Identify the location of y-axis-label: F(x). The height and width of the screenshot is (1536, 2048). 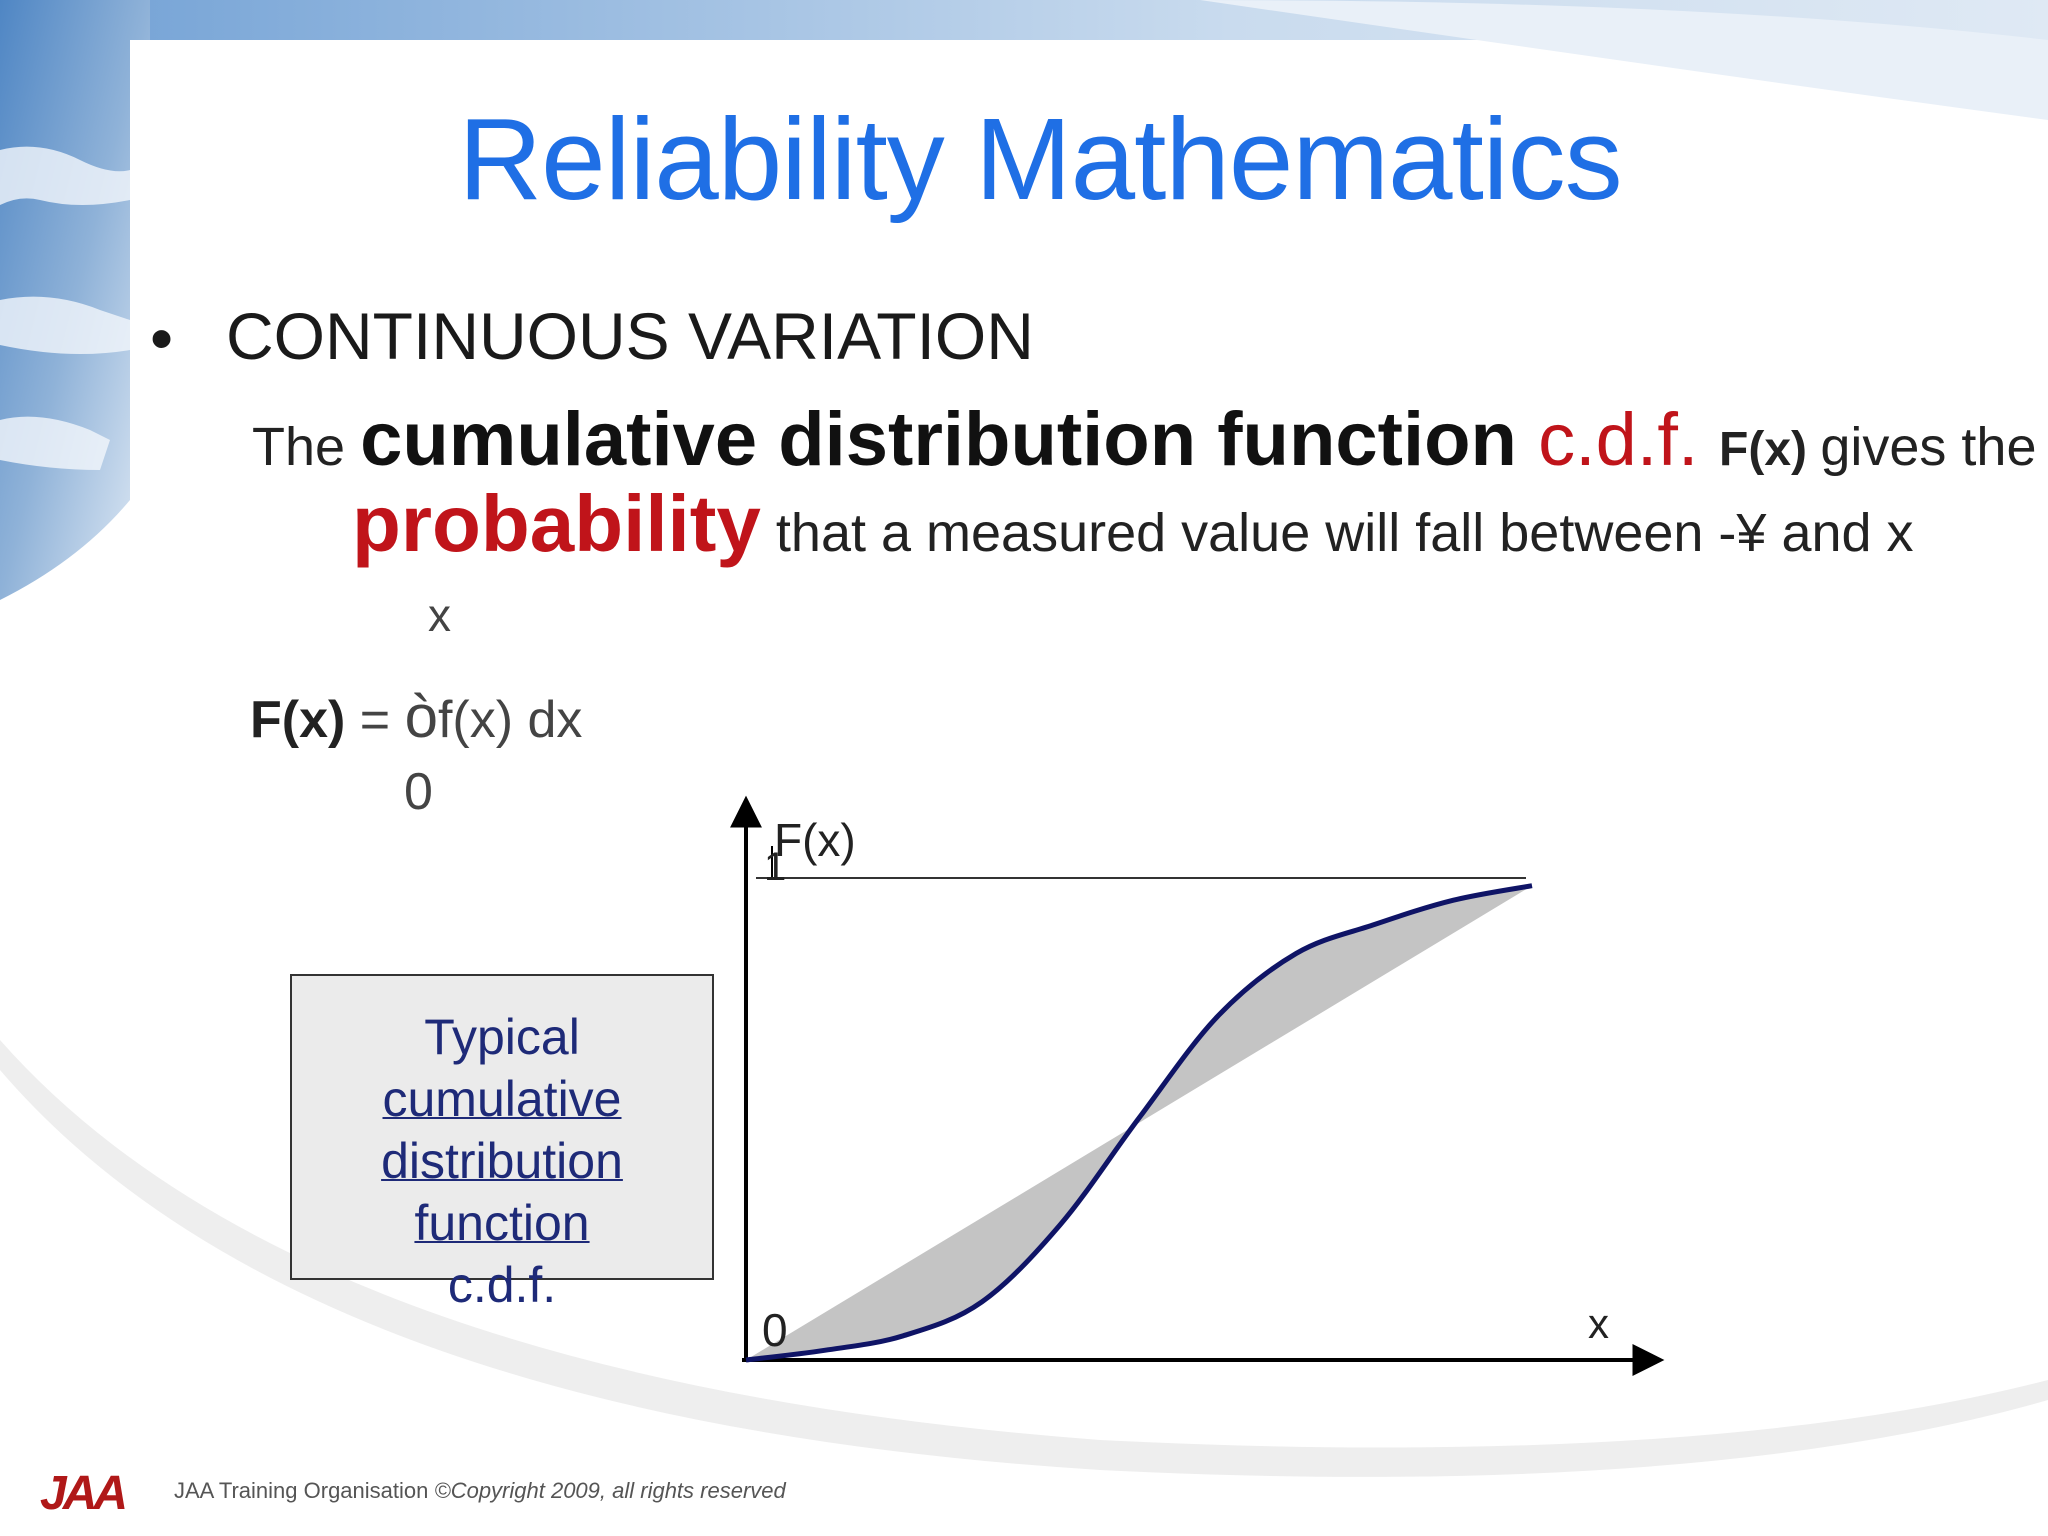
(815, 840).